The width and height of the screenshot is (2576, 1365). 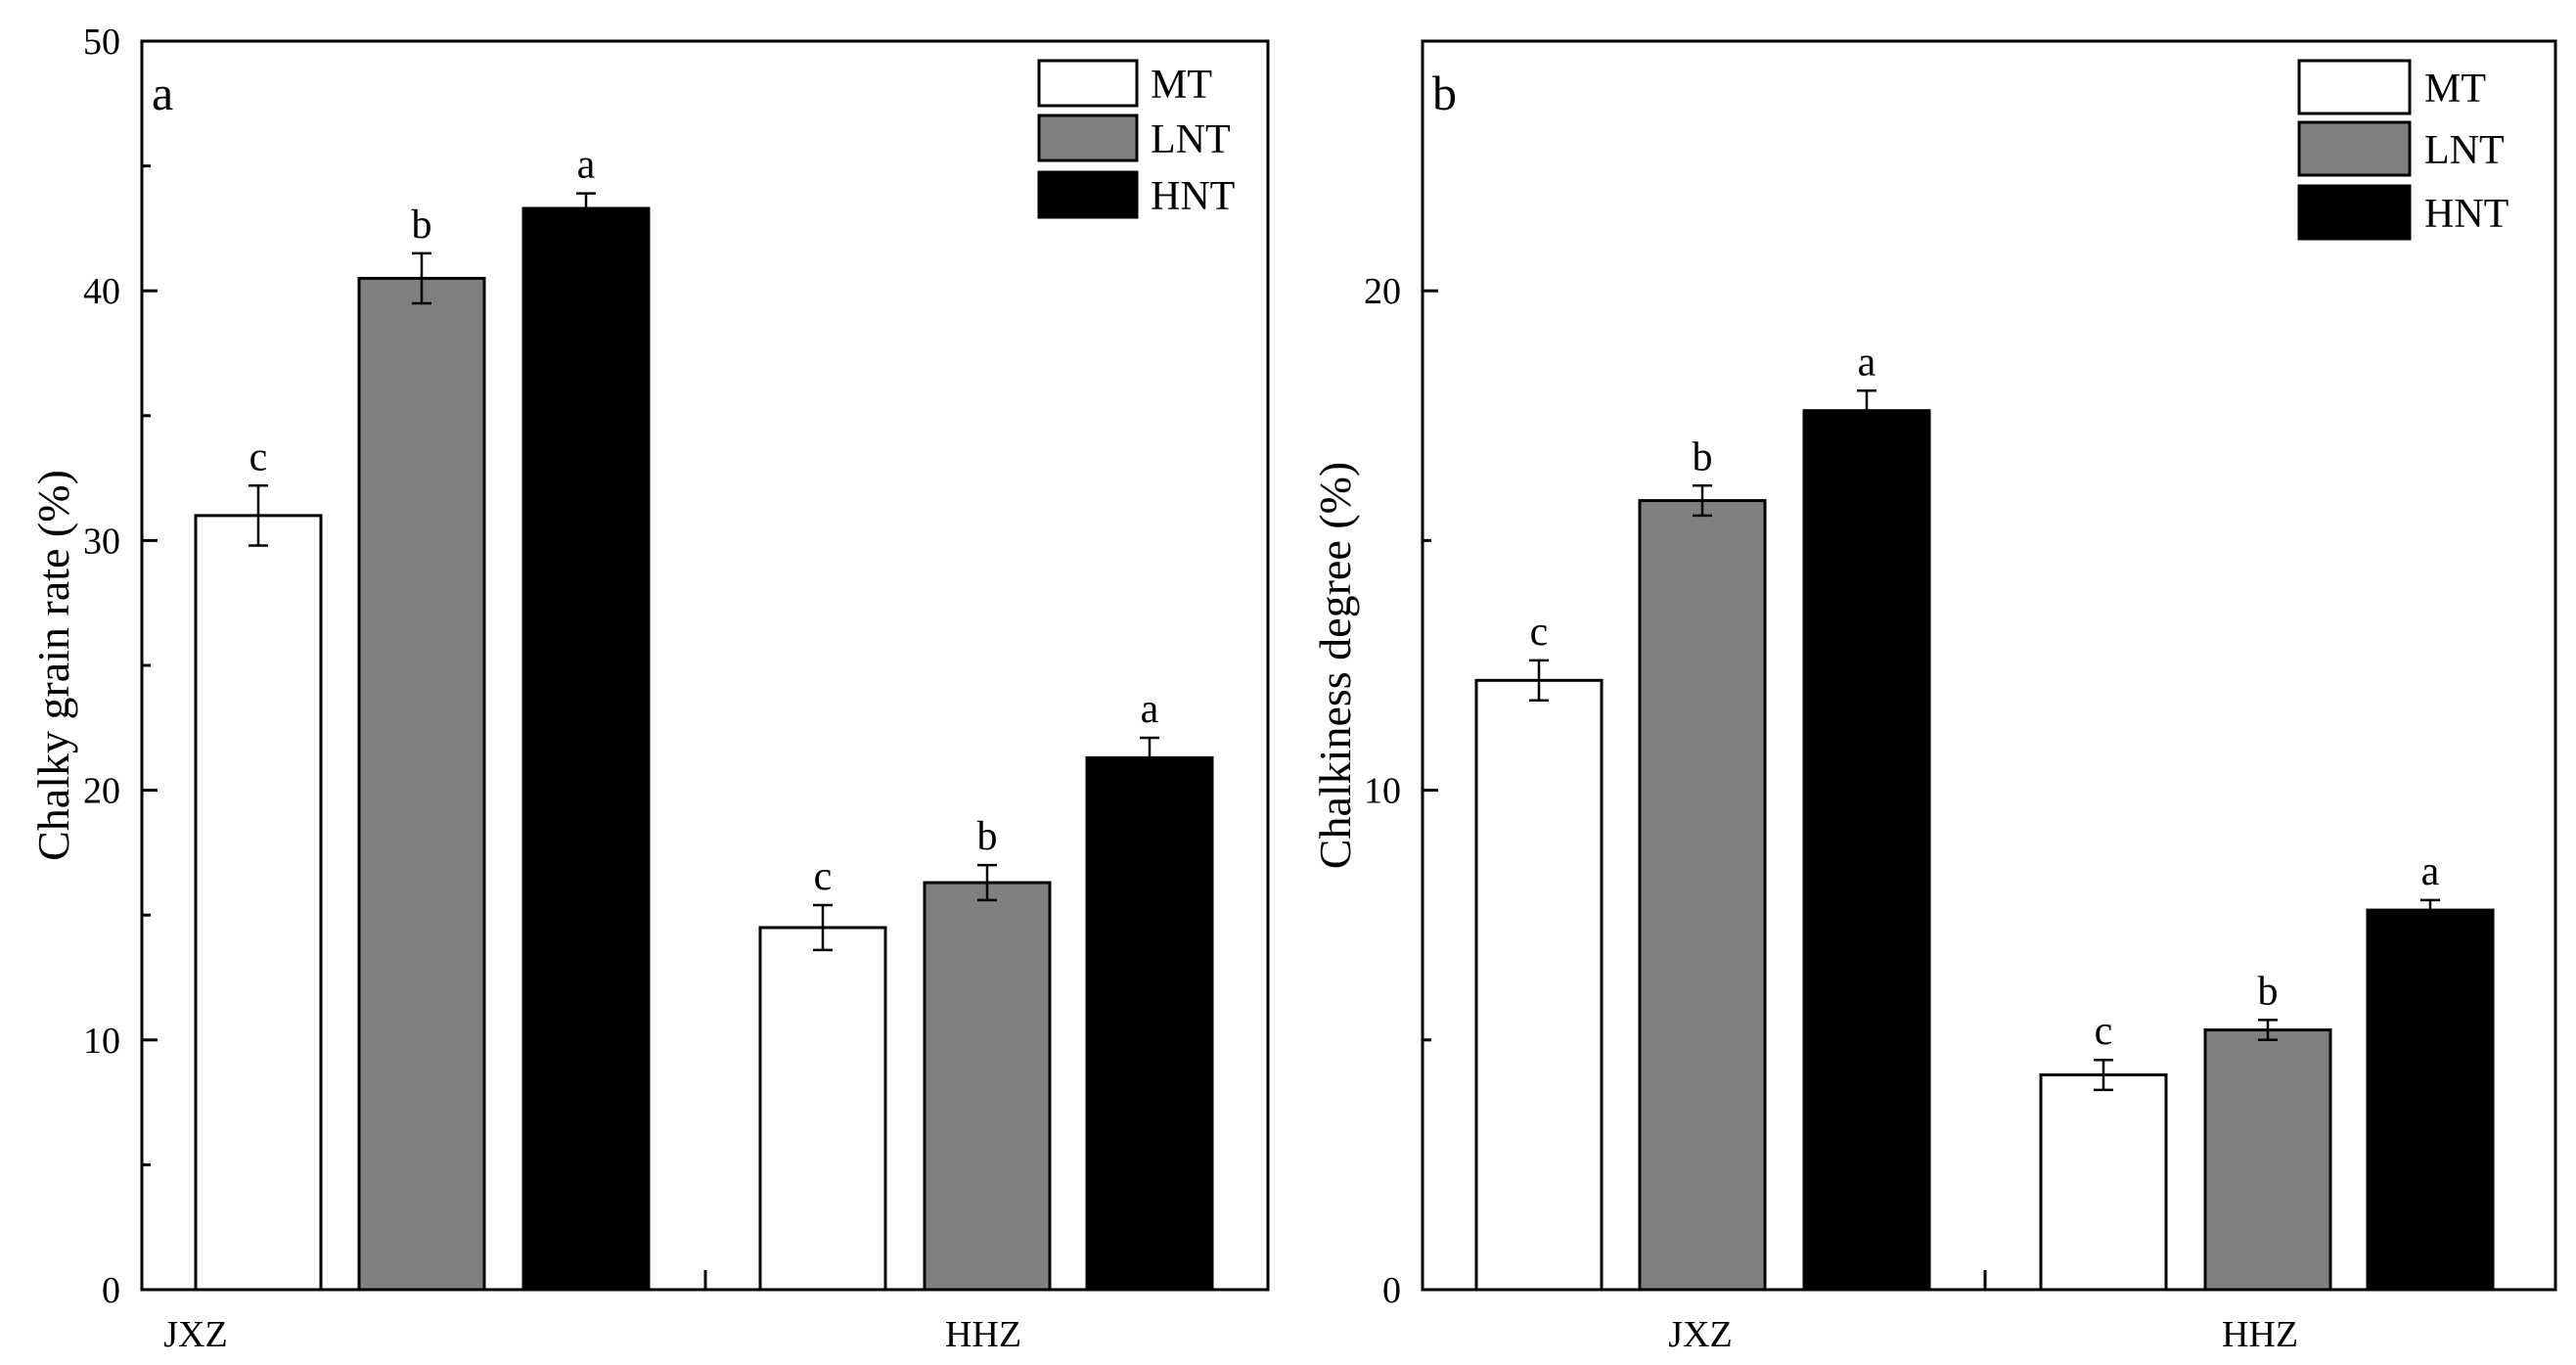 What do you see at coordinates (101, 541) in the screenshot?
I see `y-tick-label-30: 30` at bounding box center [101, 541].